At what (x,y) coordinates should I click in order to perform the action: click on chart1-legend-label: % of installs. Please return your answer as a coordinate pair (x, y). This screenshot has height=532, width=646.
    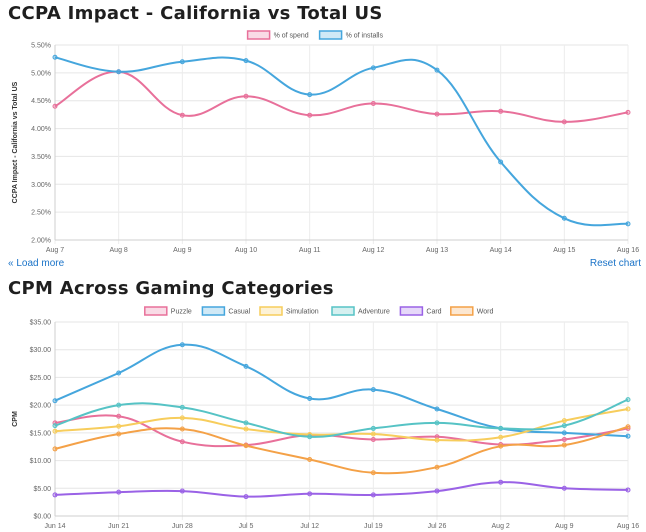
    Looking at the image, I should click on (365, 36).